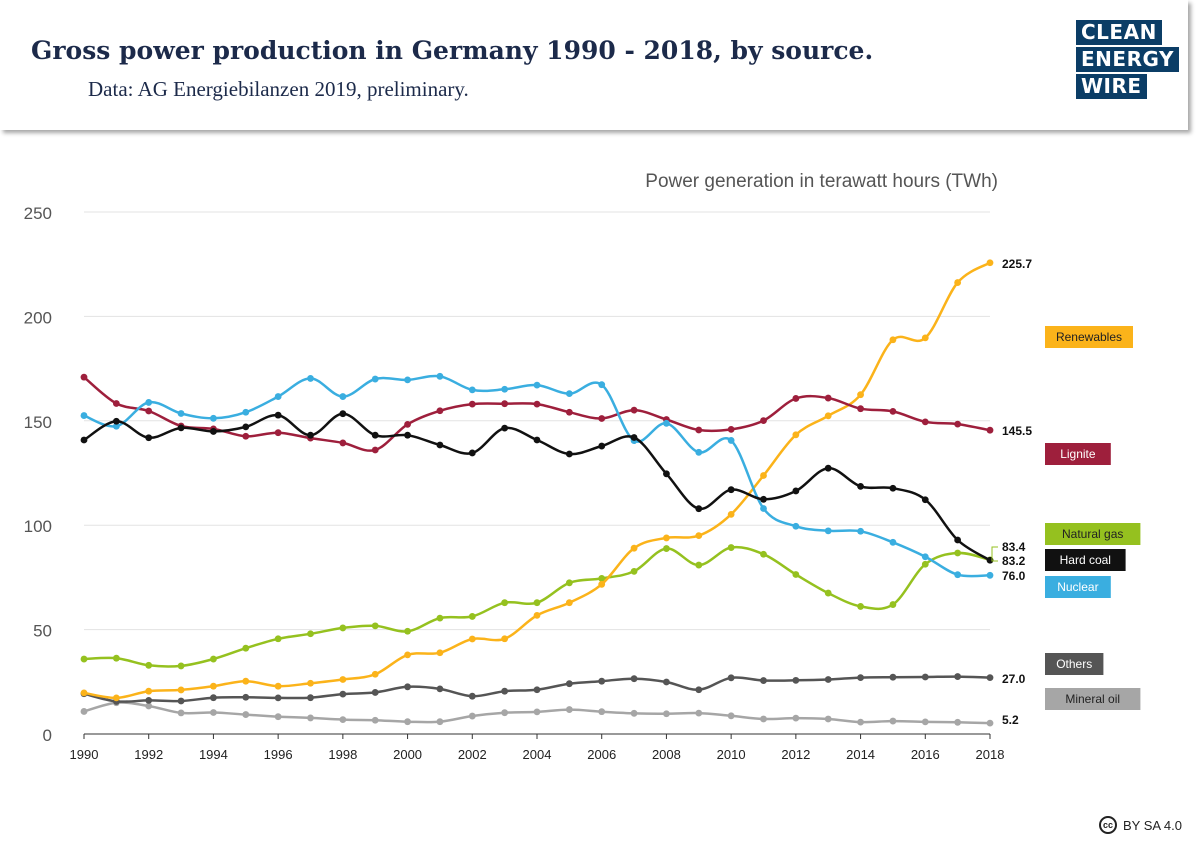 This screenshot has height=848, width=1200. I want to click on end-value-label: 83.2, so click(1014, 561).